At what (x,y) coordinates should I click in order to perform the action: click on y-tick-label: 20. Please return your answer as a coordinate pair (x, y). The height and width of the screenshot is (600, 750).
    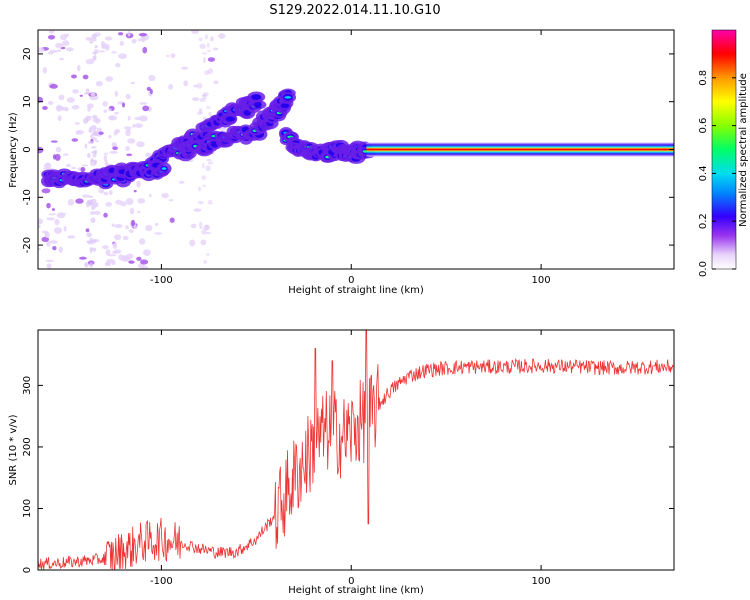
    Looking at the image, I should click on (27, 54).